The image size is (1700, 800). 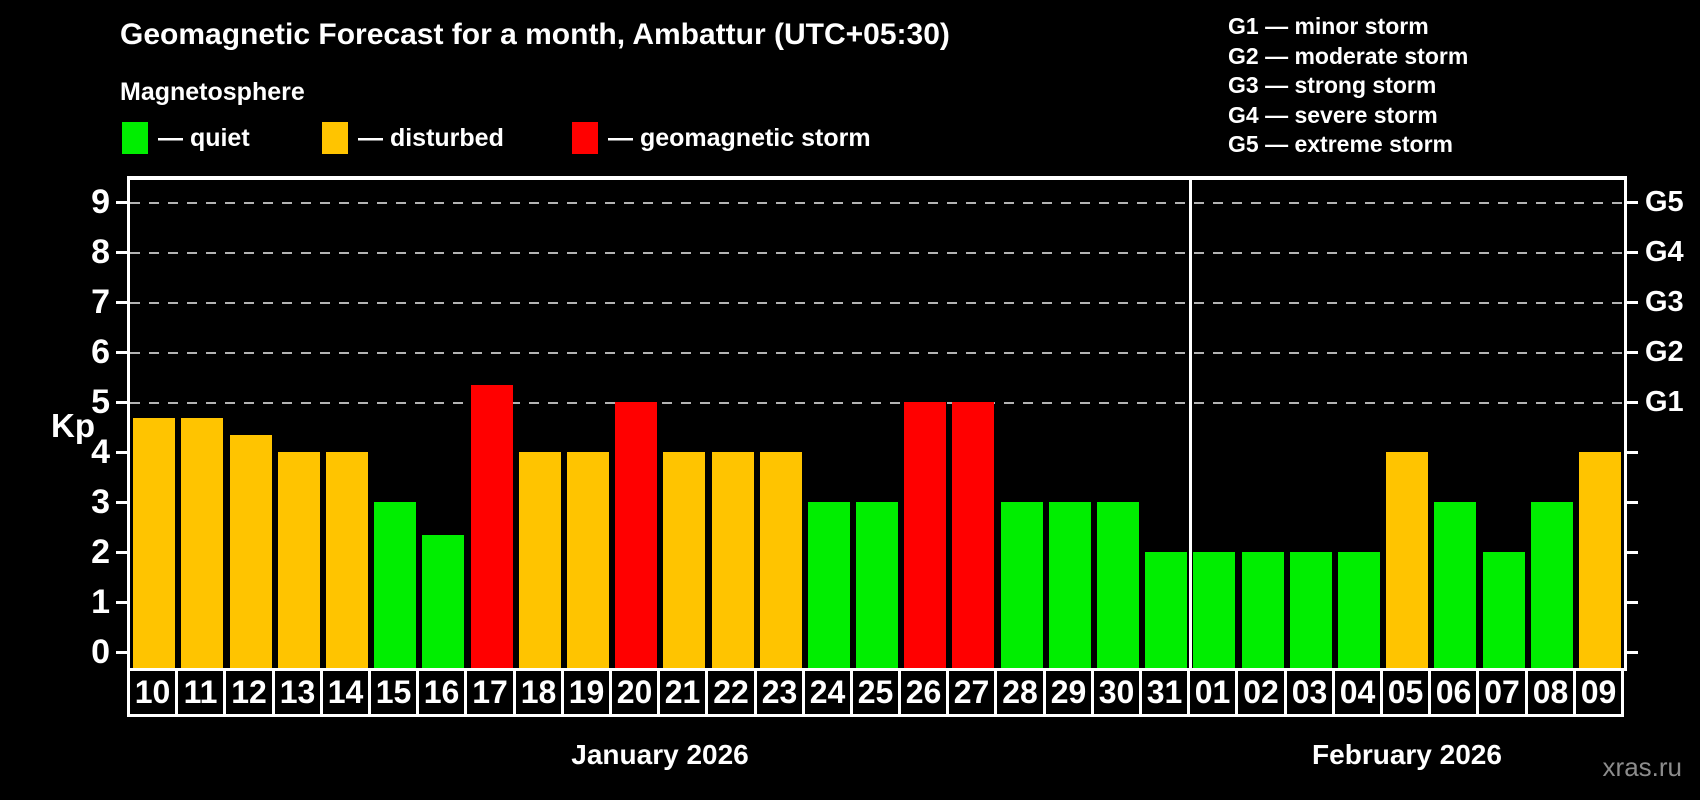 What do you see at coordinates (1164, 692) in the screenshot?
I see `day-box-31: 31` at bounding box center [1164, 692].